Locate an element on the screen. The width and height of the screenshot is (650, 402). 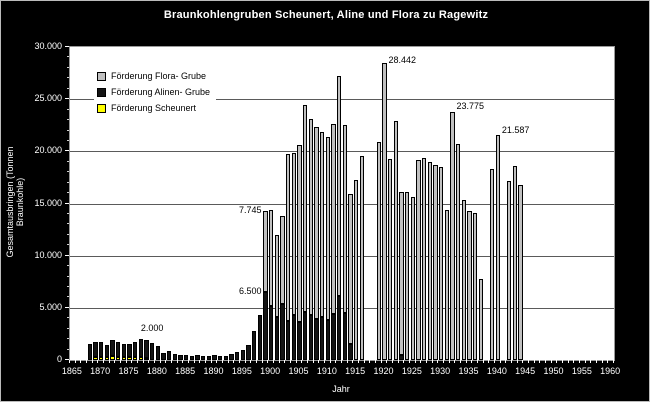
x-tick-label: 1890 is located at coordinates (213, 371).